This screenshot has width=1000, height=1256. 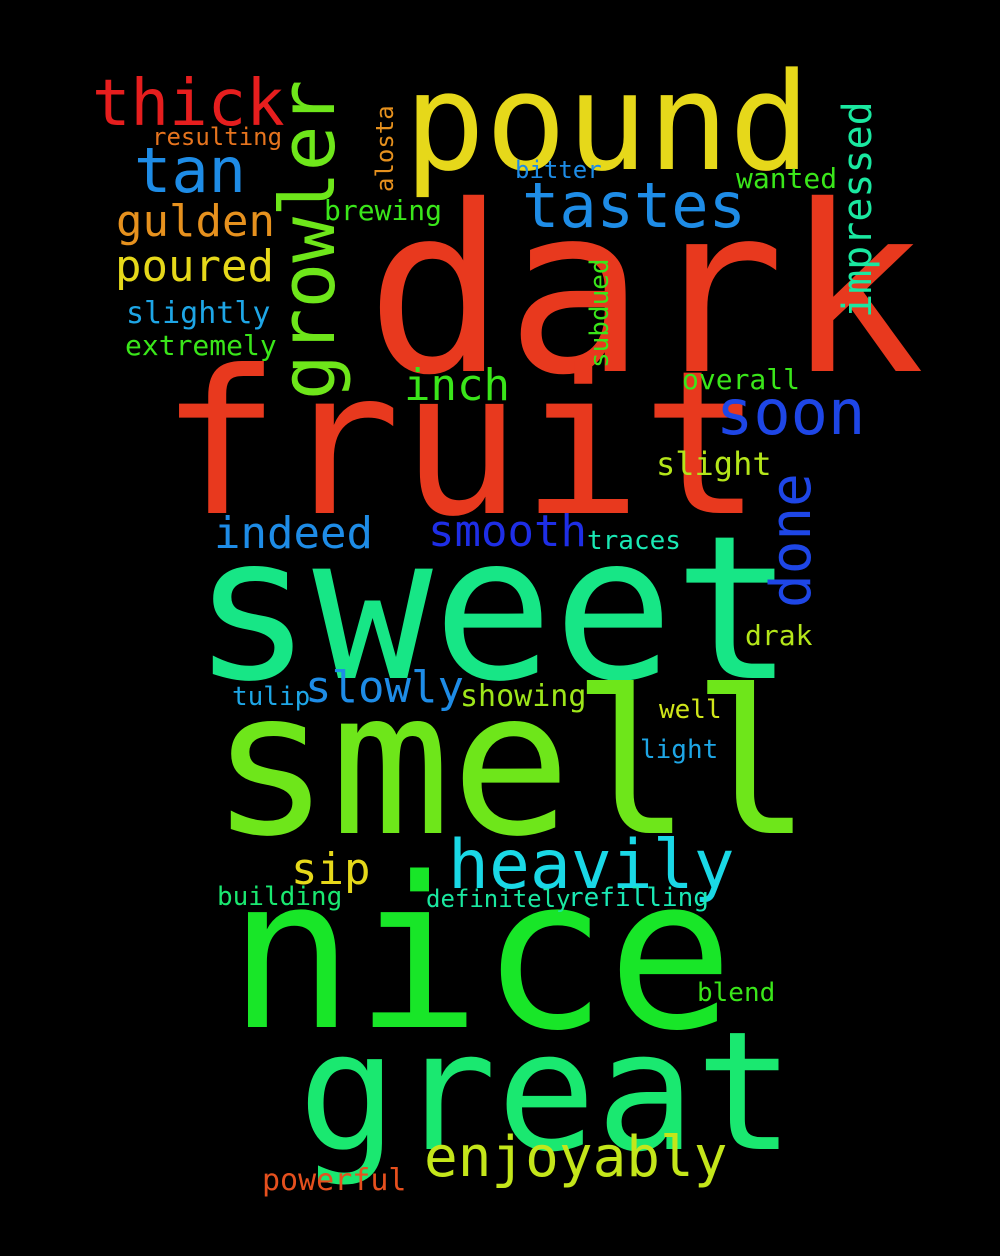 I want to click on word-overall: overall, so click(x=741, y=379).